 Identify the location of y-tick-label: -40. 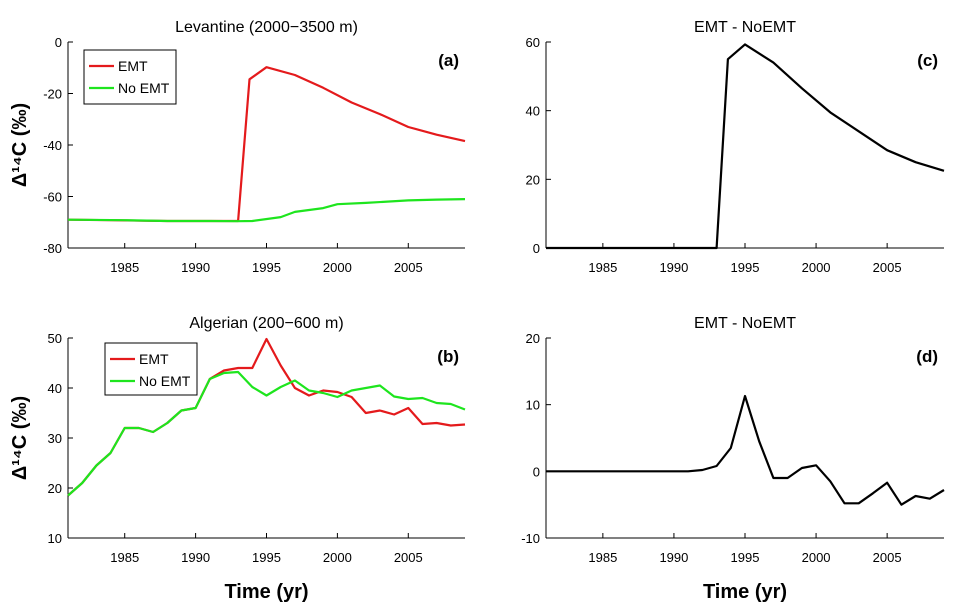
(52, 145).